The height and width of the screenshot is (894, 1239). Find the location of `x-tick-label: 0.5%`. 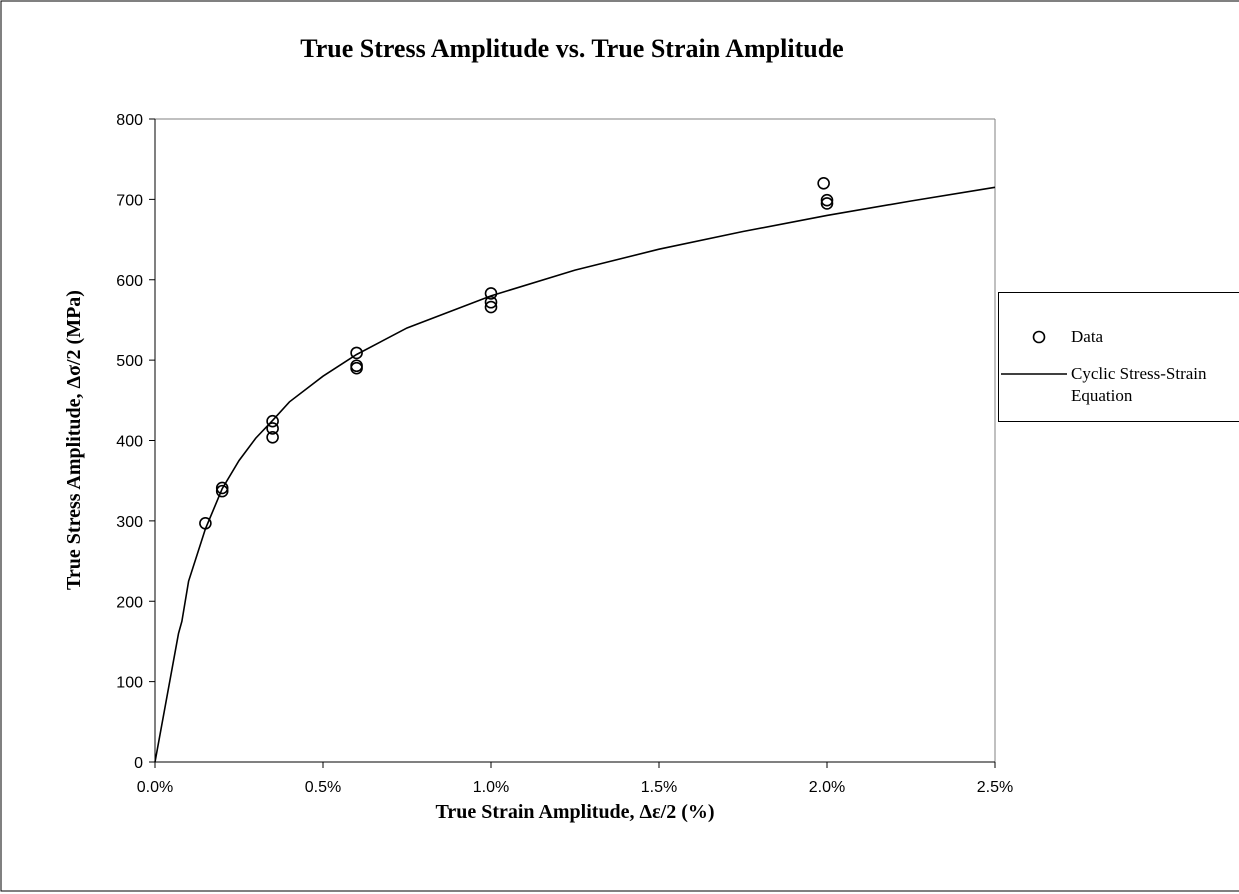

x-tick-label: 0.5% is located at coordinates (323, 787).